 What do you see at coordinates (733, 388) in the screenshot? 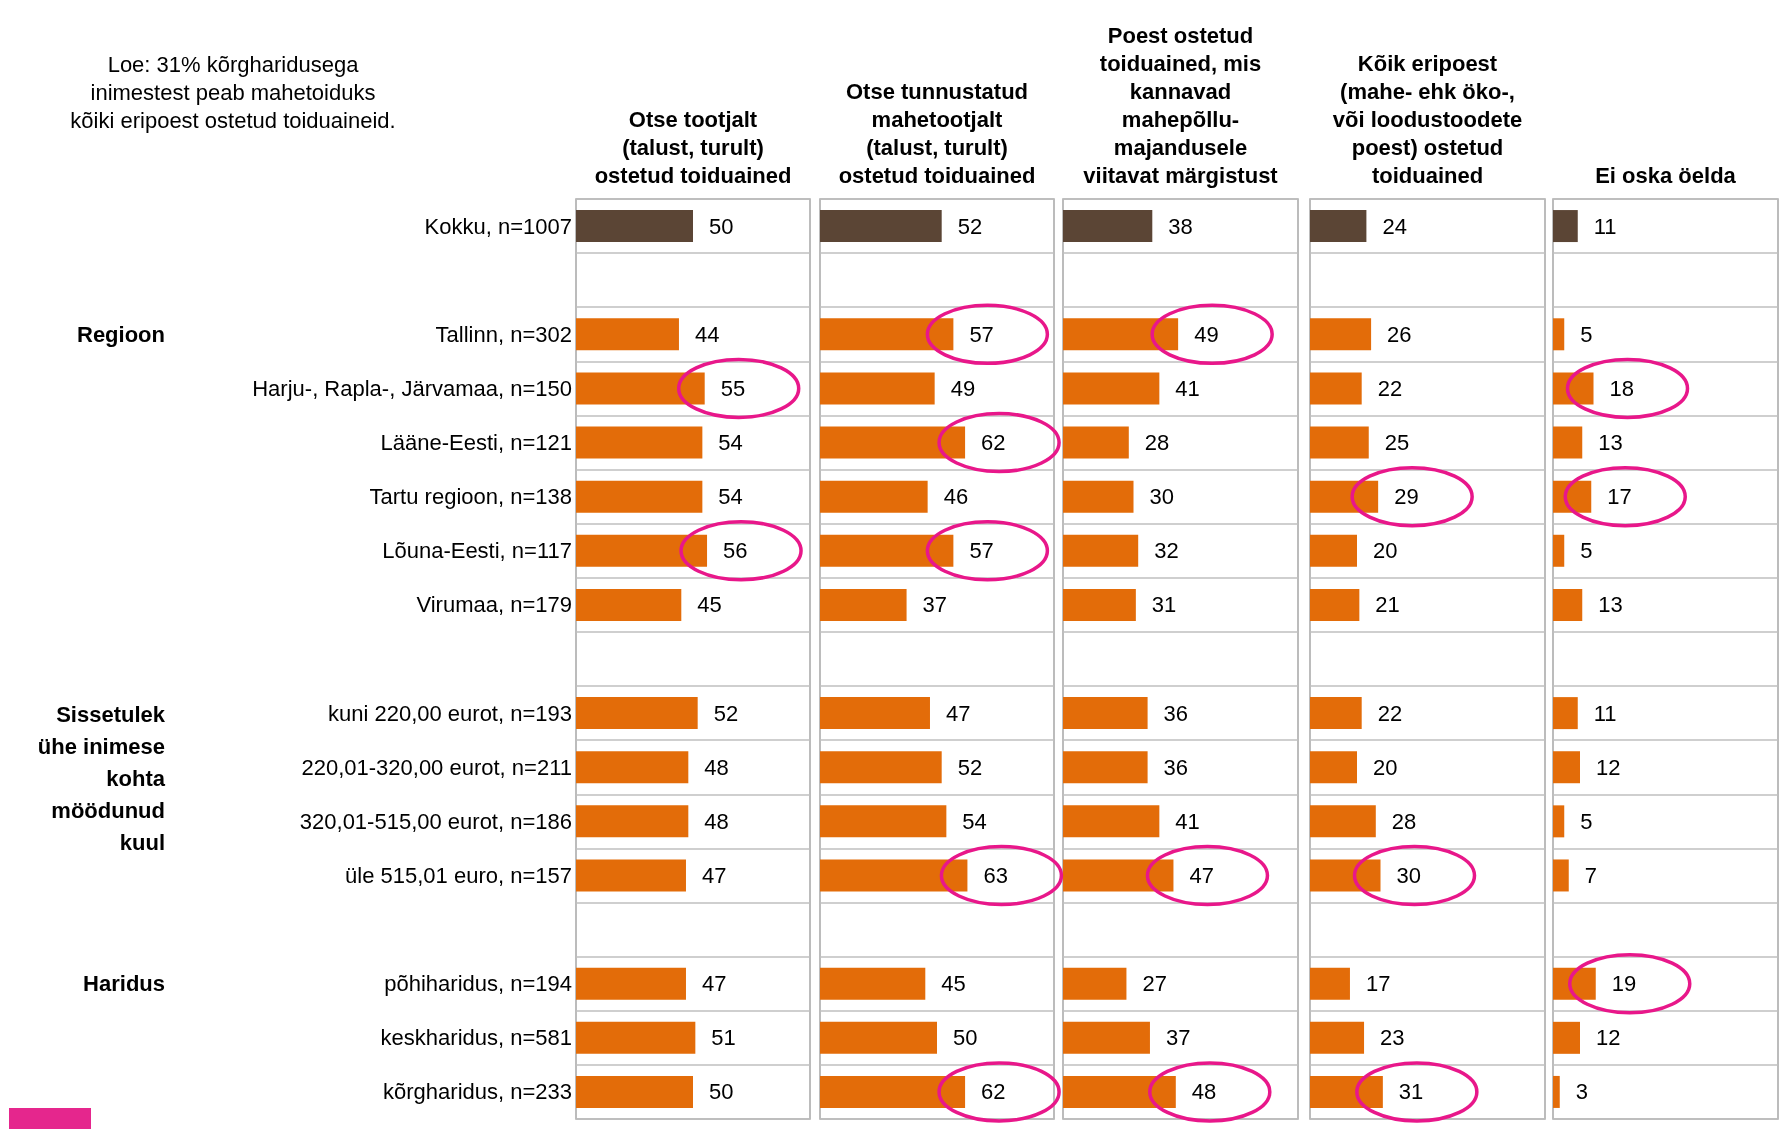
I see `data-label: 55` at bounding box center [733, 388].